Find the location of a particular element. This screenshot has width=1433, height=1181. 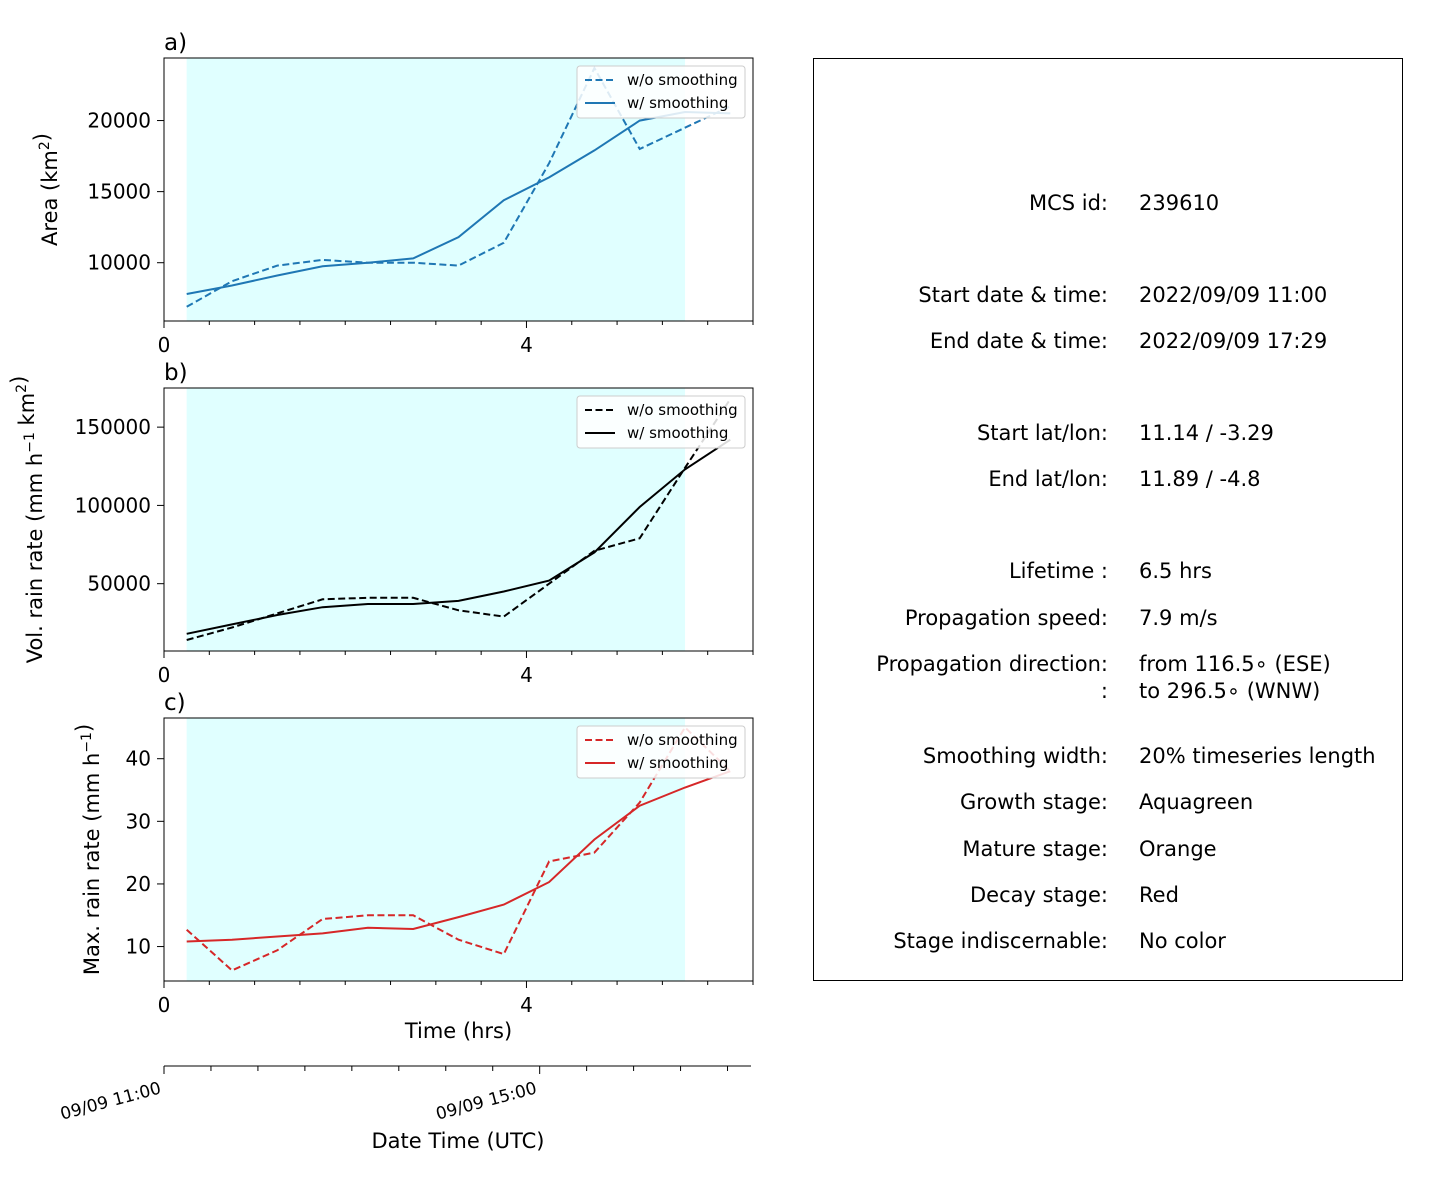

info-value: 6.5 hrs is located at coordinates (1175, 571).